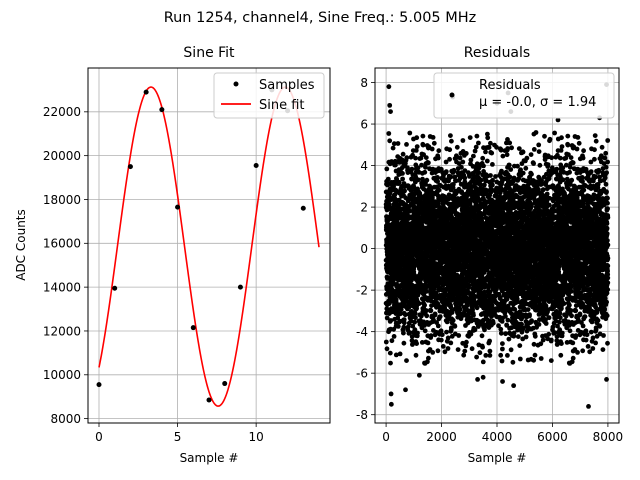  I want to click on legend-samples-label: Samples, so click(287, 85).